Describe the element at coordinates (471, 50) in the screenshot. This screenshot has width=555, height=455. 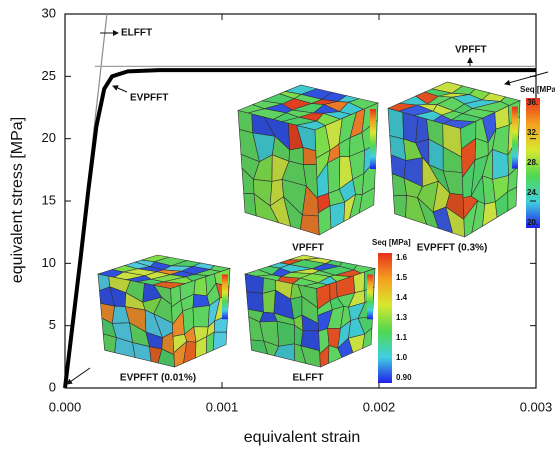
I see `line-annotation: VPFFT` at that location.